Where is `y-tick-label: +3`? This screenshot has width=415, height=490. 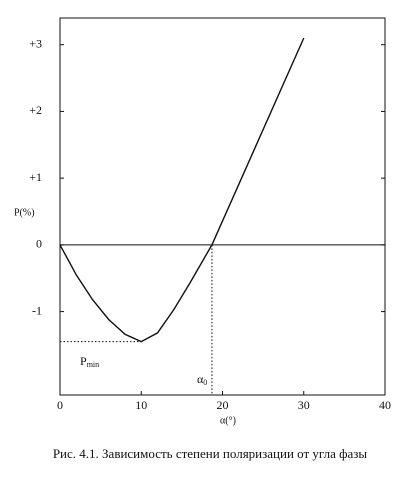 y-tick-label: +3 is located at coordinates (35, 43).